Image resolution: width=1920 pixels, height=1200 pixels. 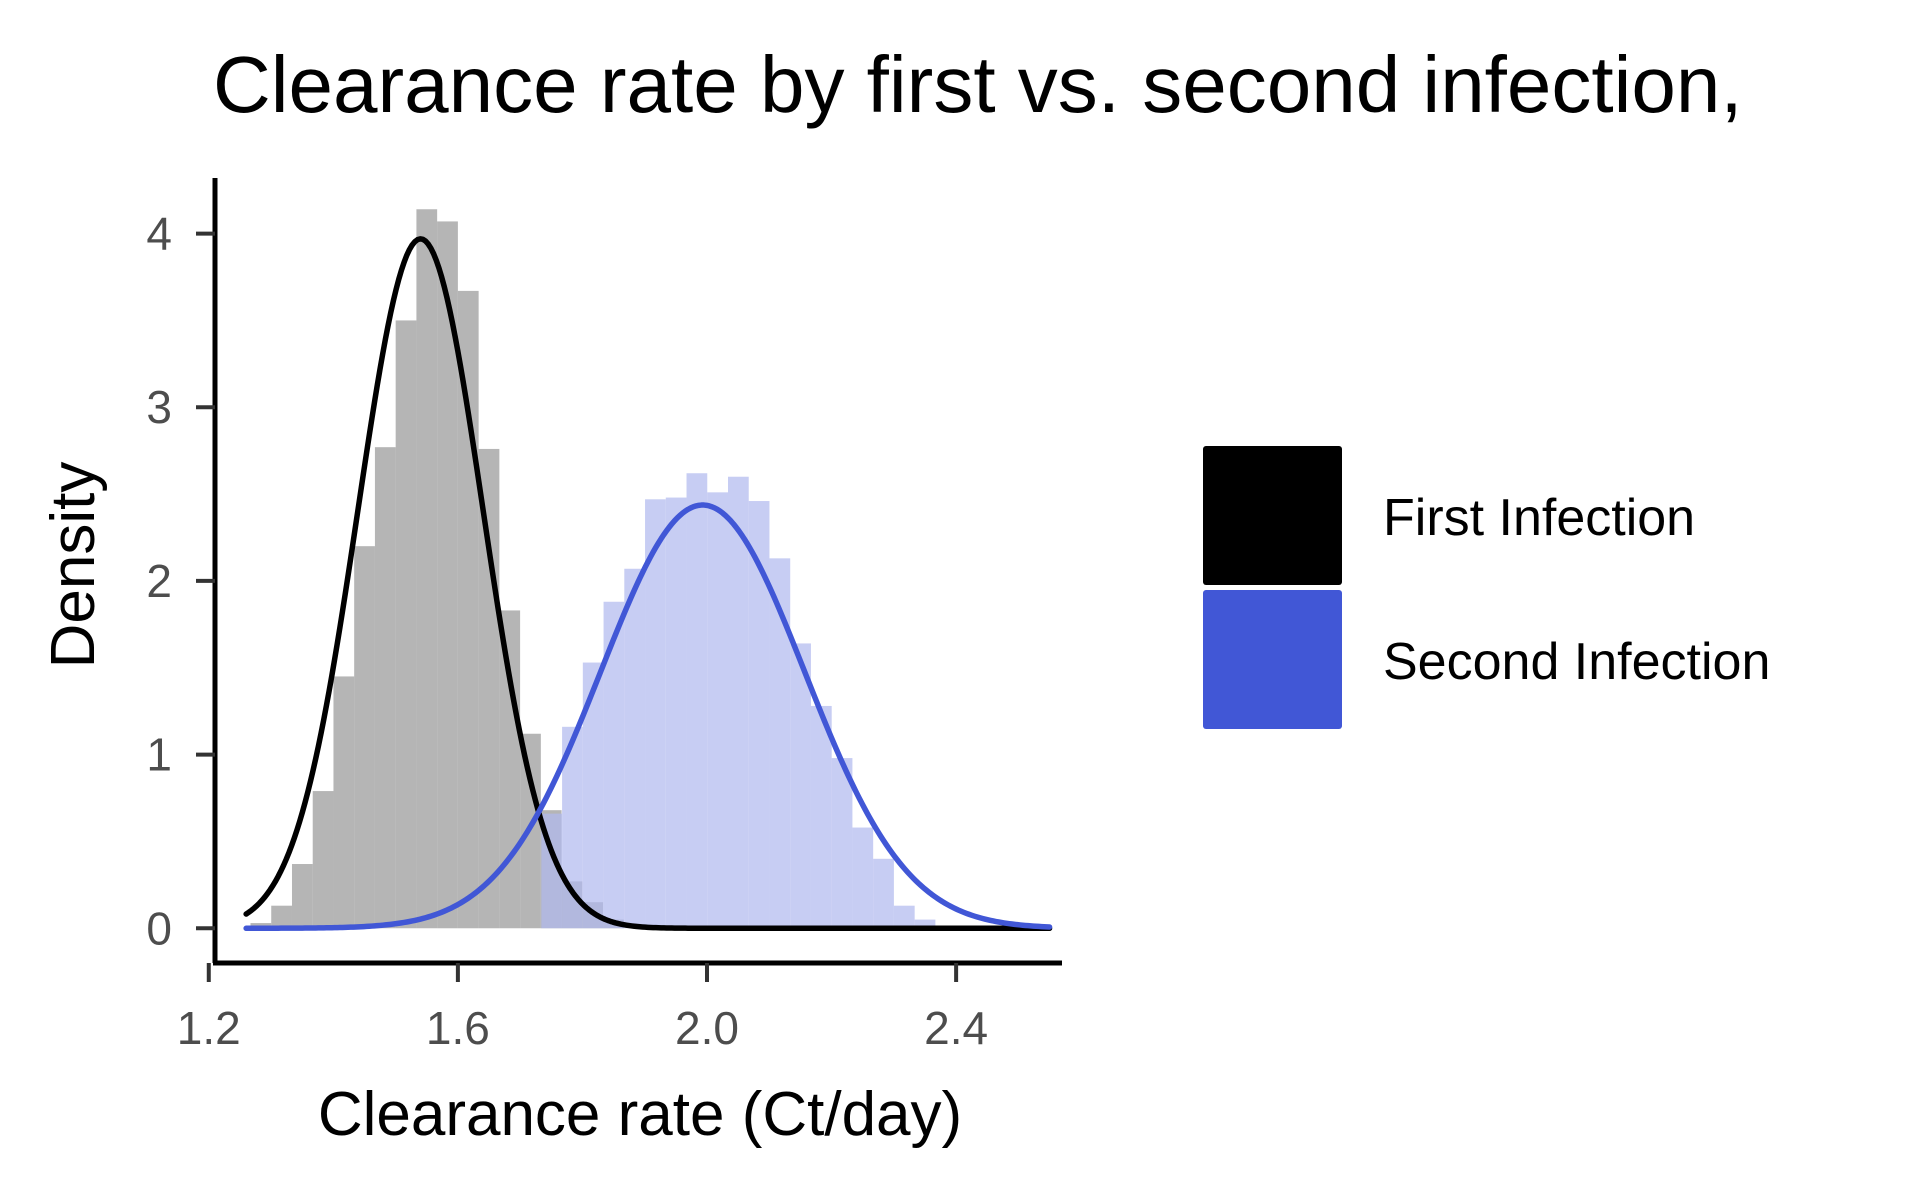 I want to click on y-tick-label: 0, so click(x=159, y=928).